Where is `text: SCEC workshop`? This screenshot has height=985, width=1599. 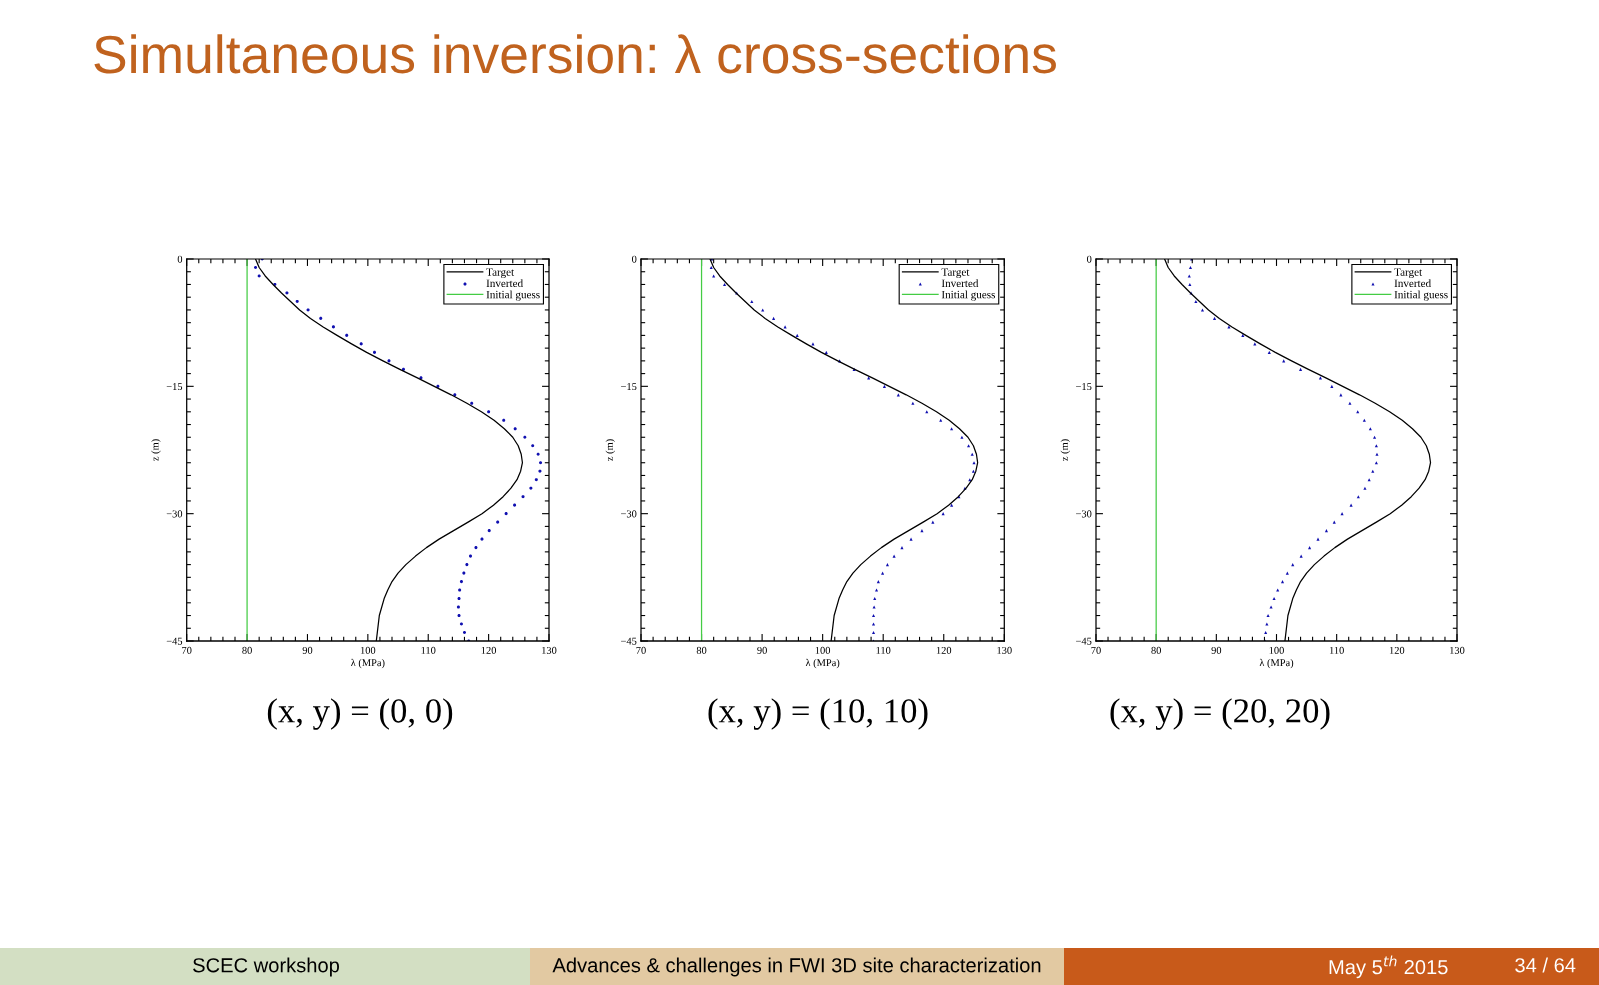
text: SCEC workshop is located at coordinates (266, 967).